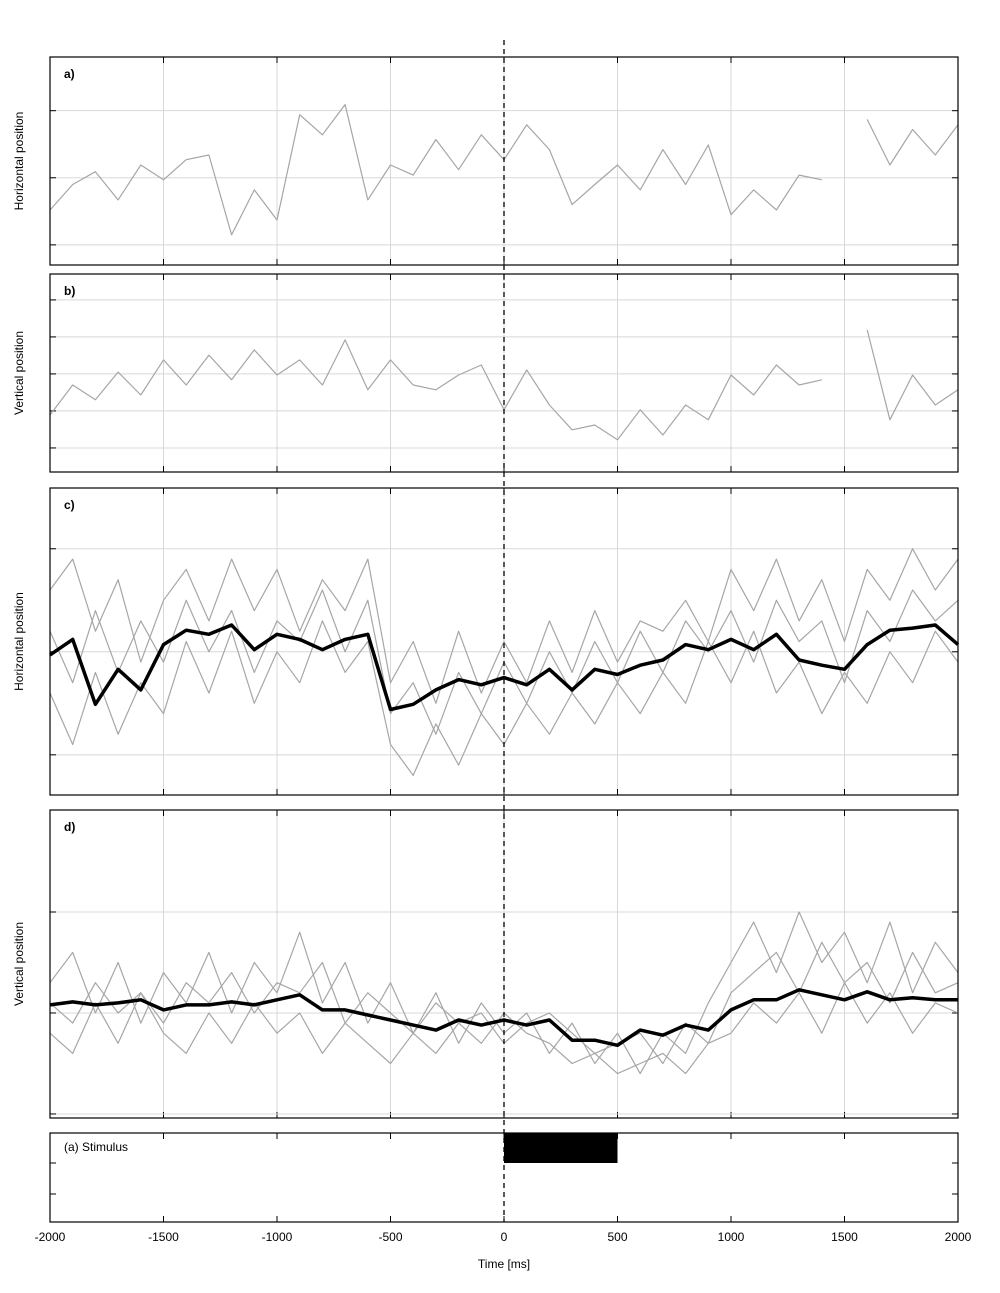 The width and height of the screenshot is (1000, 1293). Describe the element at coordinates (163, 1237) in the screenshot. I see `x-tick-label: -1500` at that location.